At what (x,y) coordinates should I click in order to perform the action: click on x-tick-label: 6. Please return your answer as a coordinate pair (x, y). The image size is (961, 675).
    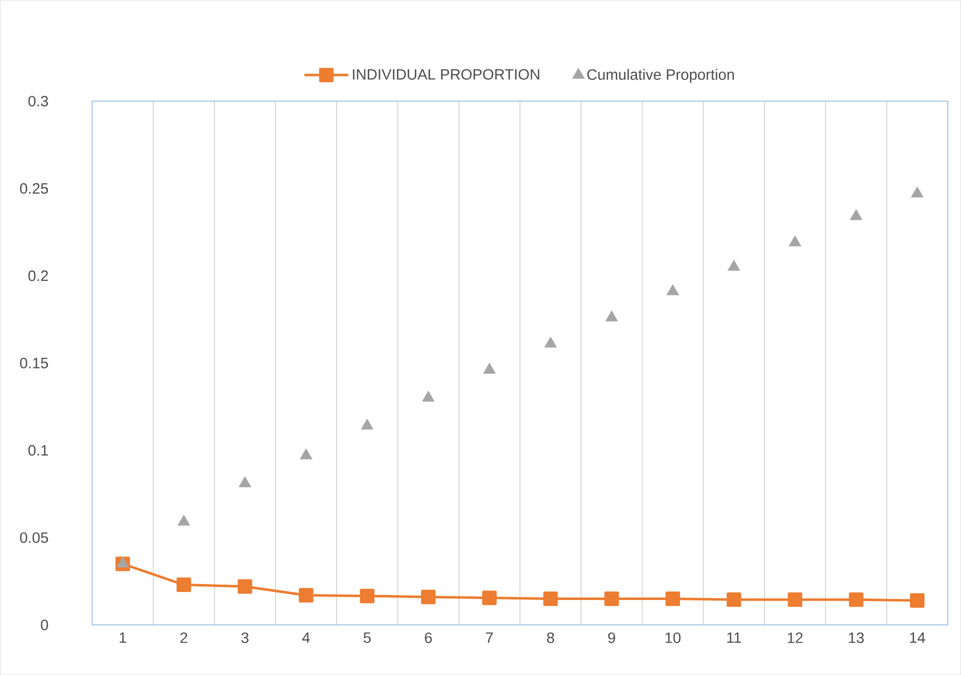
    Looking at the image, I should click on (428, 638).